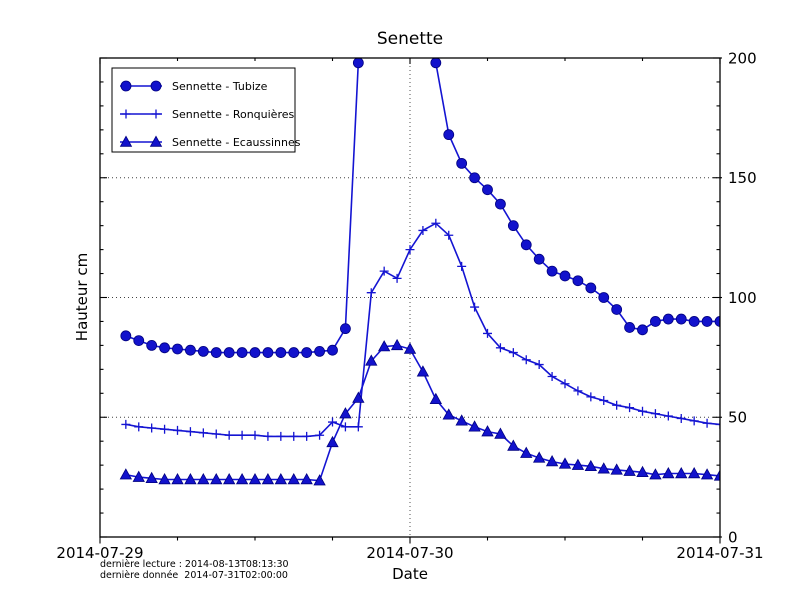  Describe the element at coordinates (194, 564) in the screenshot. I see `footnote-last-reading: dernière lecture : 2014-08-13T08:13:30` at that location.